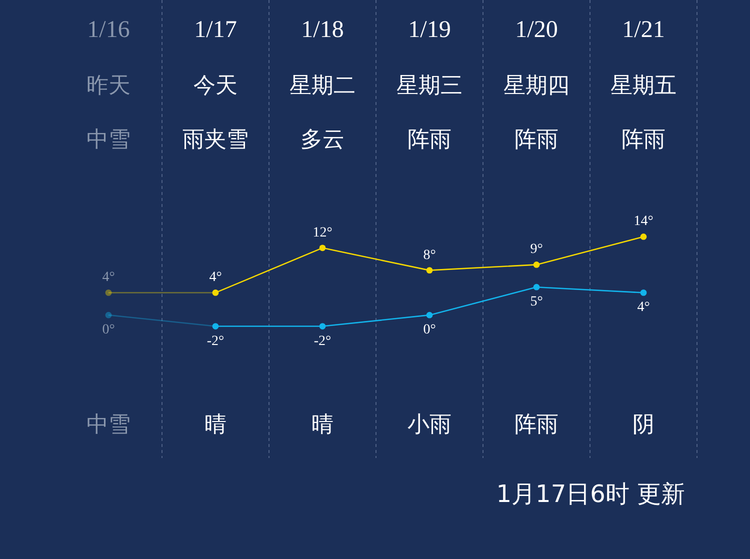 This screenshot has height=559, width=750. Describe the element at coordinates (430, 425) in the screenshot. I see `text: 小雨` at that location.